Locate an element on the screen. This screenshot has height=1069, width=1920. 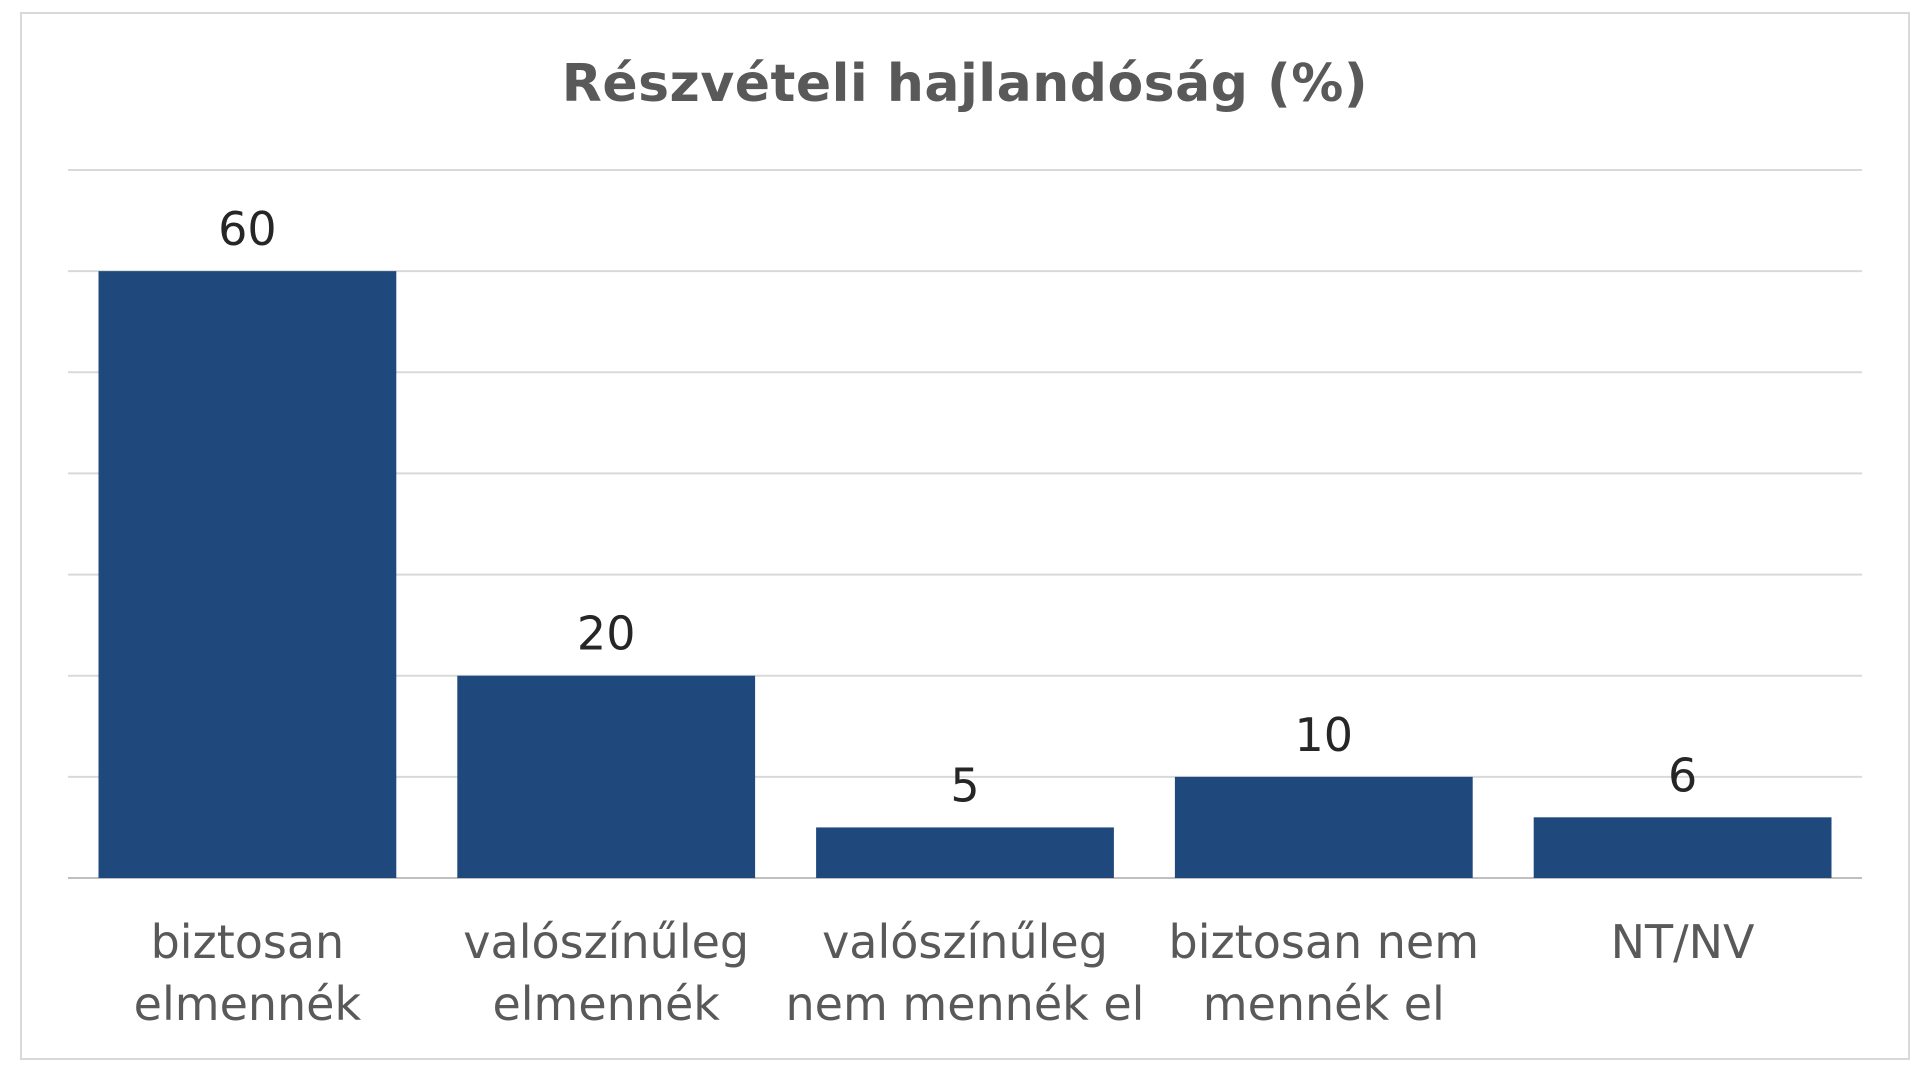
category-label-line: biztosan is located at coordinates (248, 942).